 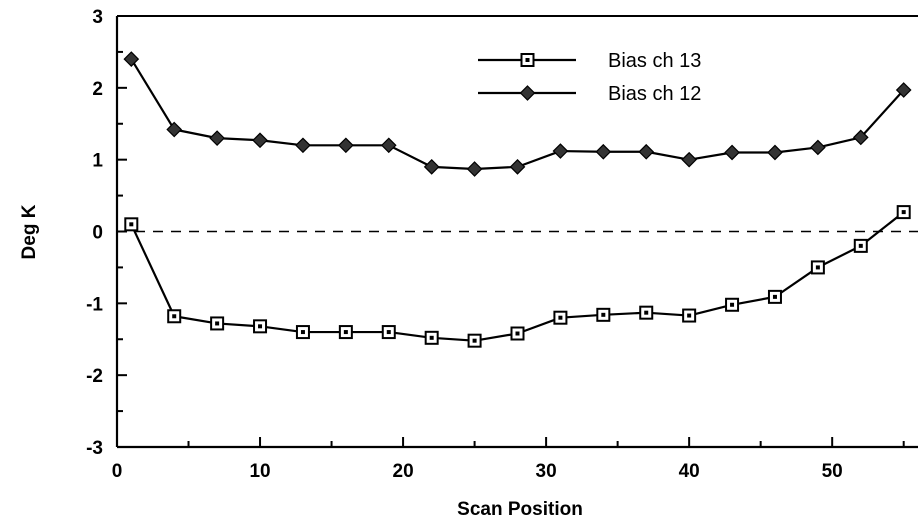 I want to click on legend-marker-diamond, so click(x=527, y=93).